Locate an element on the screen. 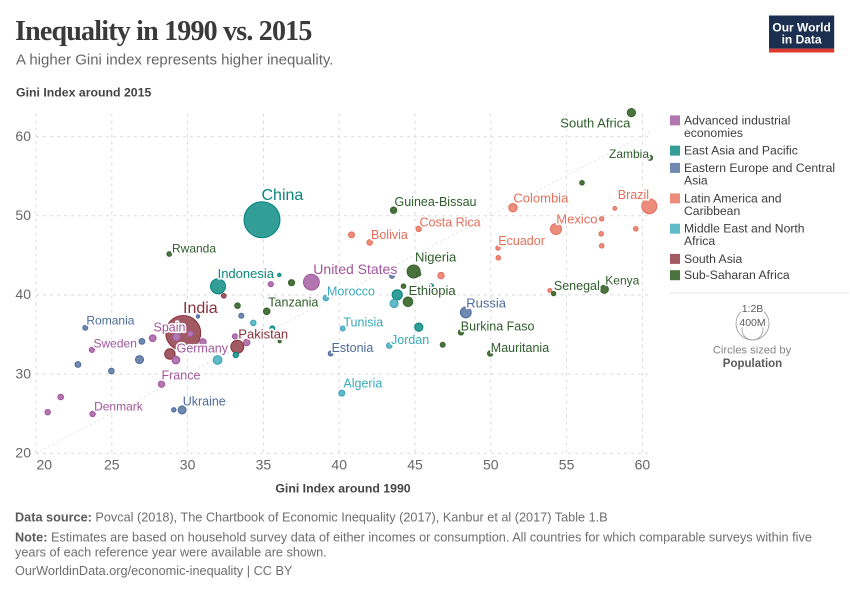  svg-text: Tanzania is located at coordinates (293, 302).